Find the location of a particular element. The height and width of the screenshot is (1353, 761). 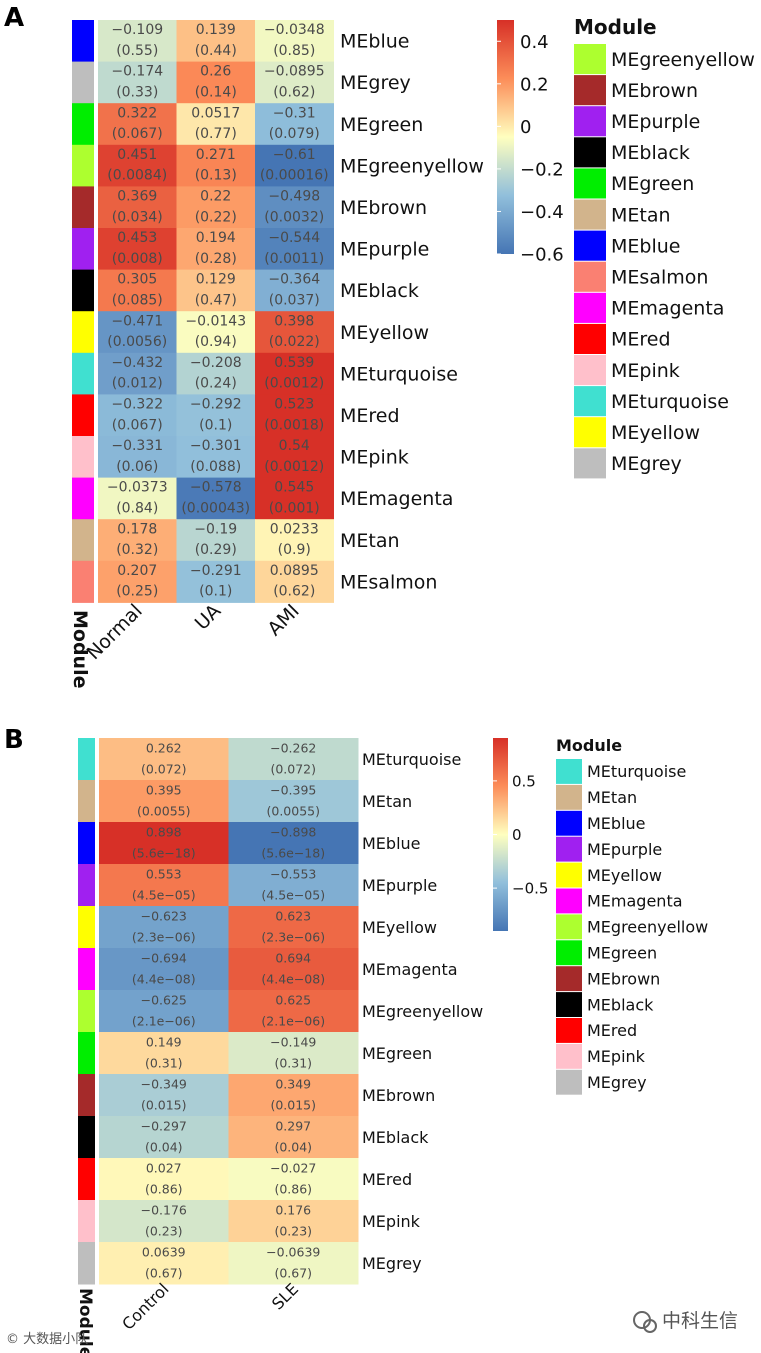

cell-pvalue-label: (0.29) is located at coordinates (216, 550).